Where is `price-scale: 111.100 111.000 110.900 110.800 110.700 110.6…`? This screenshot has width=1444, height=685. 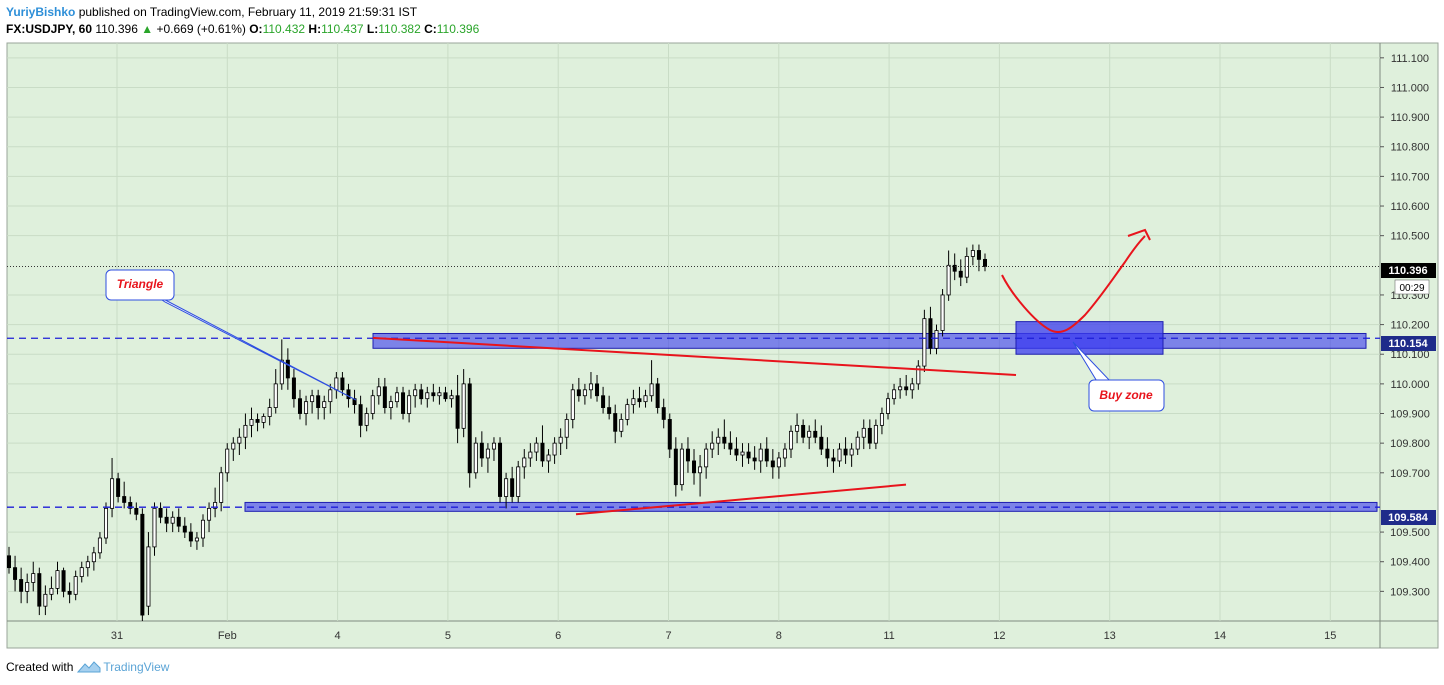 price-scale: 111.100 111.000 110.900 110.800 110.700 110.6… is located at coordinates (1405, 325).